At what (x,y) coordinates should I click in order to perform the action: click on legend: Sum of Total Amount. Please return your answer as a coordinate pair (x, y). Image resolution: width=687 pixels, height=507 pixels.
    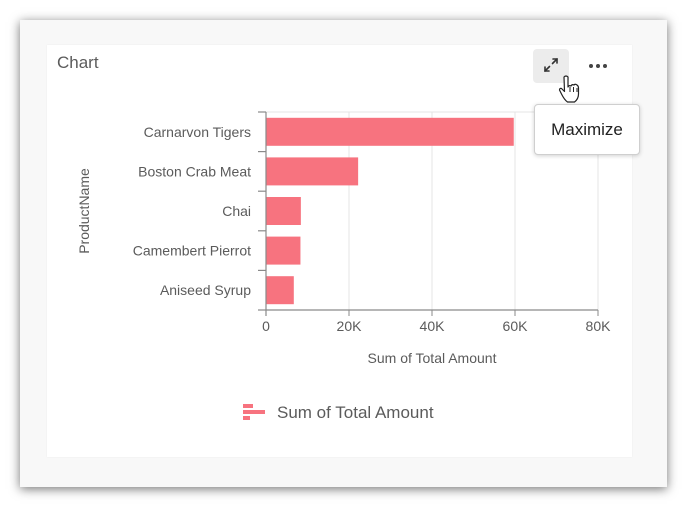
    Looking at the image, I should click on (338, 412).